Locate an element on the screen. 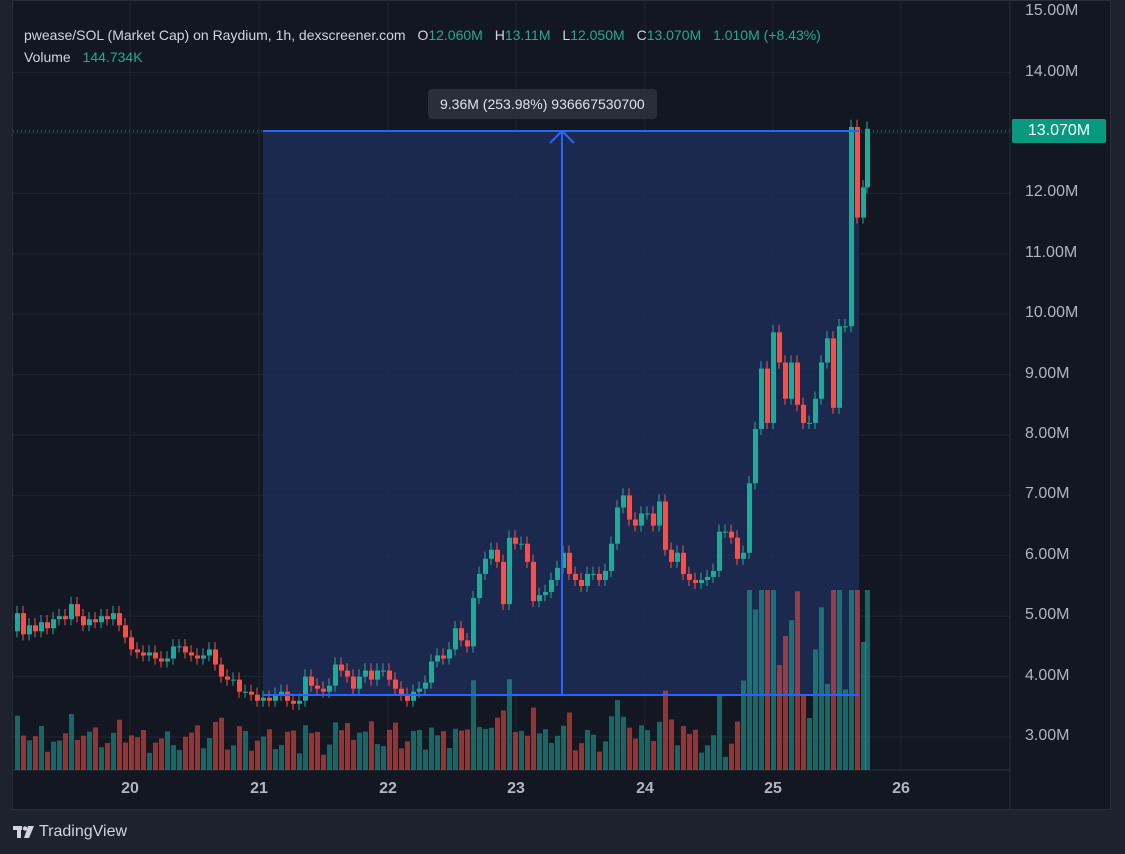 The height and width of the screenshot is (854, 1125). price-axis-label: 4.00M is located at coordinates (1047, 675).